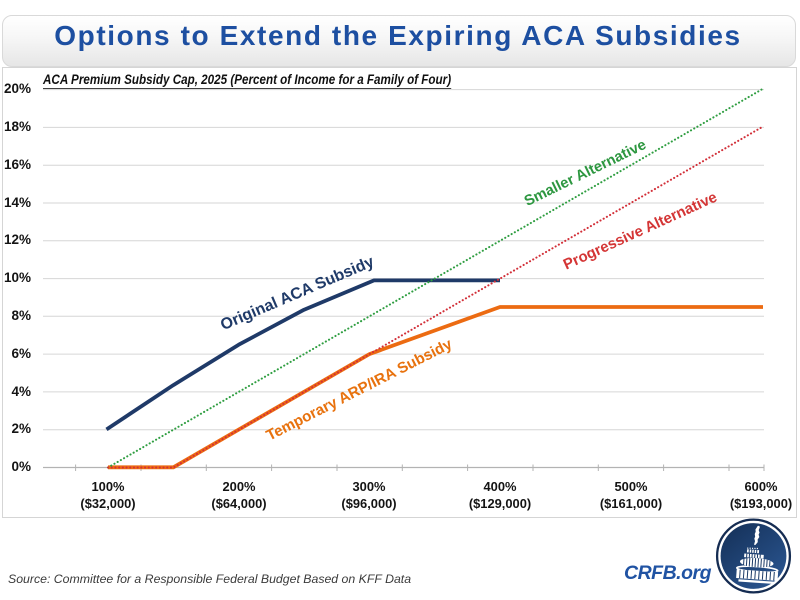  I want to click on svg-text: Progressive Alternative, so click(640, 231).